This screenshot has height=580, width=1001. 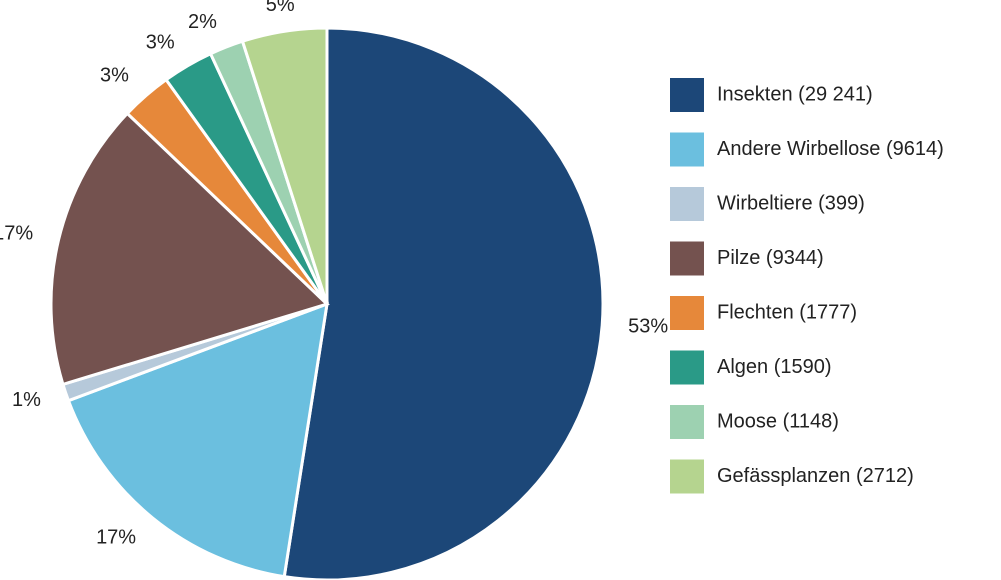 I want to click on value-label: 2%, so click(x=202, y=22).